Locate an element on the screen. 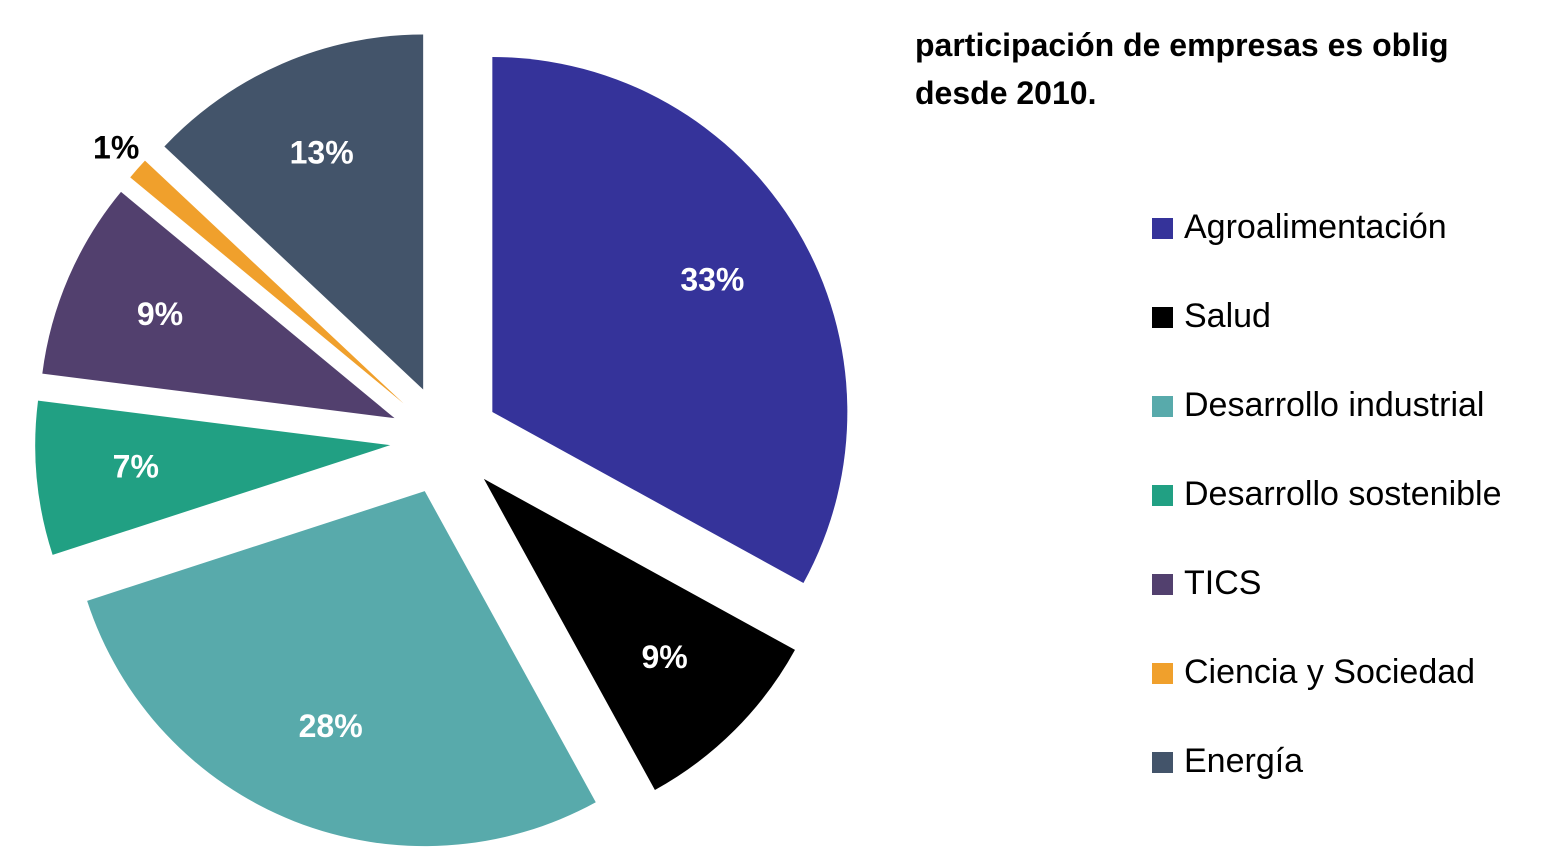 Image resolution: width=1555 pixels, height=856 pixels. data-label: 1% is located at coordinates (116, 148).